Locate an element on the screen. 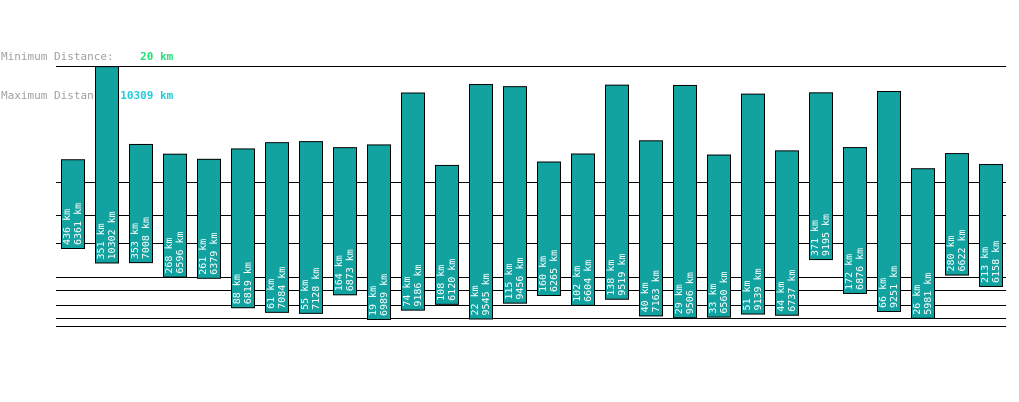 This screenshot has height=402, width=1019. distance-bar: 371 km 9195 km is located at coordinates (821, 176).